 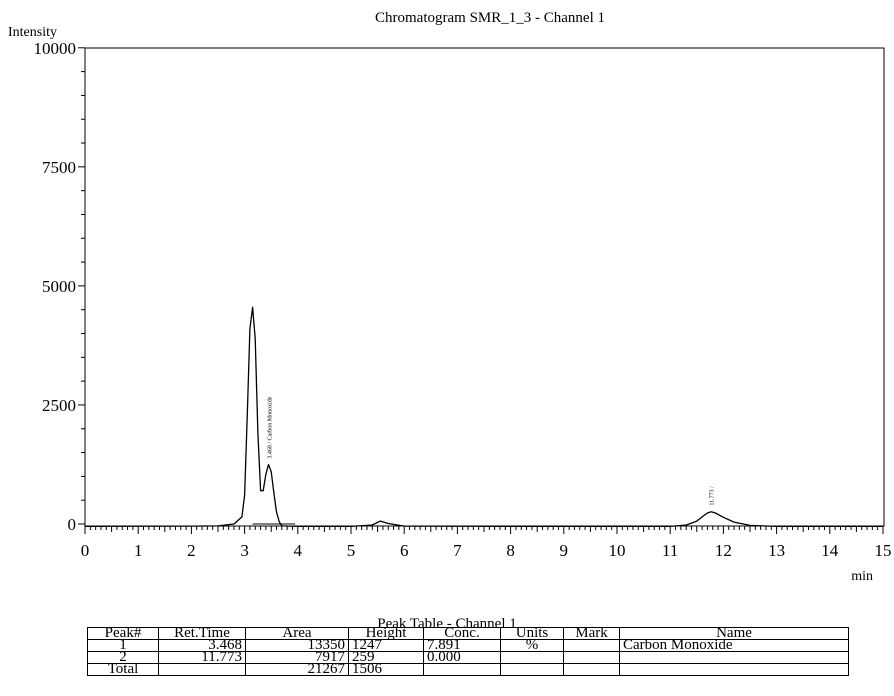 I want to click on table-row: 2 11.773 7917 259 0.000, so click(x=468, y=657).